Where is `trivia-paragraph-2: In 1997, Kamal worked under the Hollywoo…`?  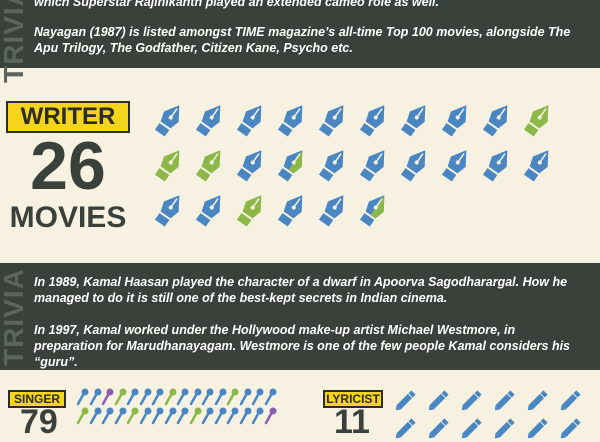
trivia-paragraph-2: In 1997, Kamal worked under the Hollywoo… is located at coordinates (302, 346).